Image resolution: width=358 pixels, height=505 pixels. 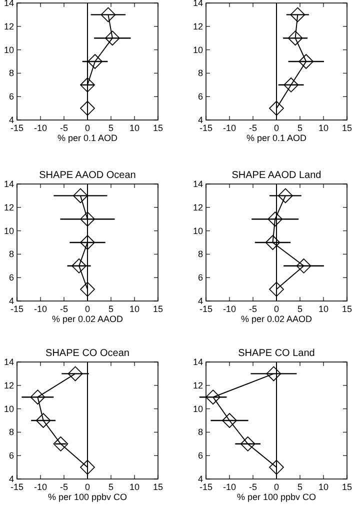 What do you see at coordinates (87, 175) in the screenshot?
I see `chart-title: SHAPE AAOD Ocean` at bounding box center [87, 175].